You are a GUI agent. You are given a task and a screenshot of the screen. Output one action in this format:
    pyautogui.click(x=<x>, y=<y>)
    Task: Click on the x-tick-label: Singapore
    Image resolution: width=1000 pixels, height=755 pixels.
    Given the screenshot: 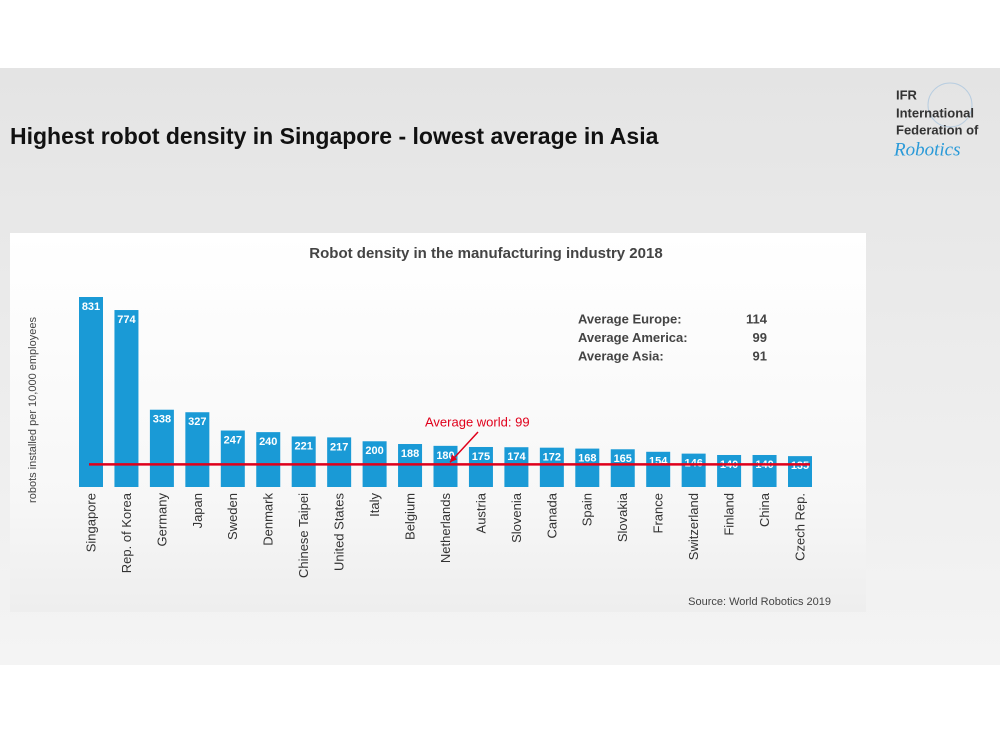 What is the action you would take?
    pyautogui.click(x=90, y=522)
    